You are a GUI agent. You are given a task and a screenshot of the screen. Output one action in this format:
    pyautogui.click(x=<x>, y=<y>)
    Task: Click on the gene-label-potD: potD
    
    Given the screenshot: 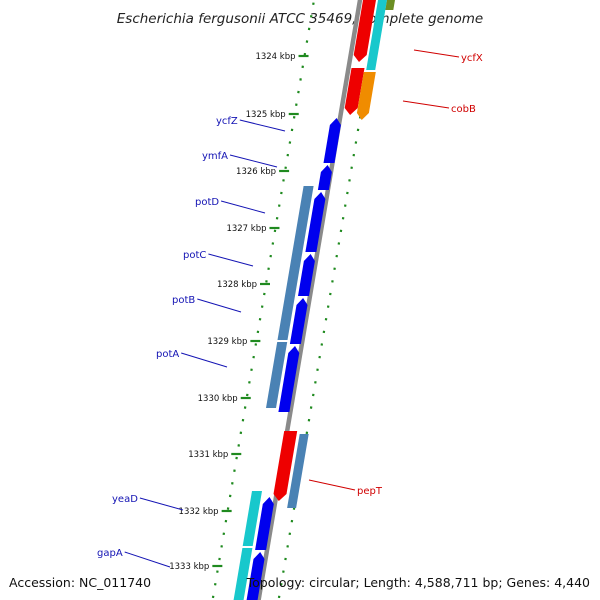 What is the action you would take?
    pyautogui.click(x=207, y=202)
    